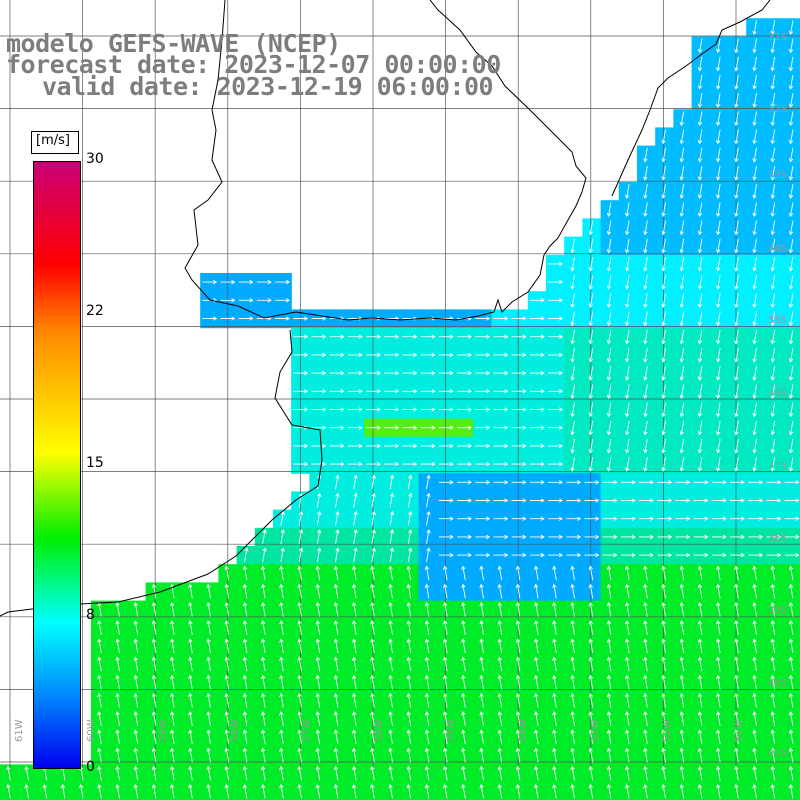 This screenshot has height=800, width=800. What do you see at coordinates (95, 159) in the screenshot?
I see `colorbar-tick-30: 30` at bounding box center [95, 159].